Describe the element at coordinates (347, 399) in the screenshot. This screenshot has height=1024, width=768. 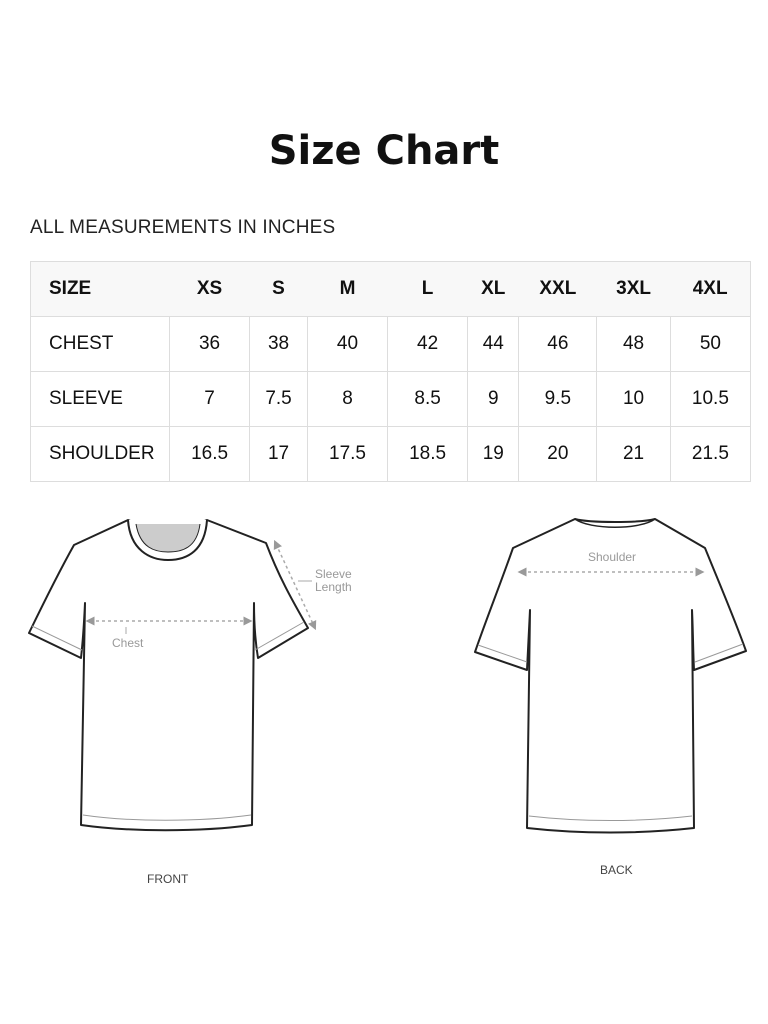
I see `table-cell: 8` at that location.